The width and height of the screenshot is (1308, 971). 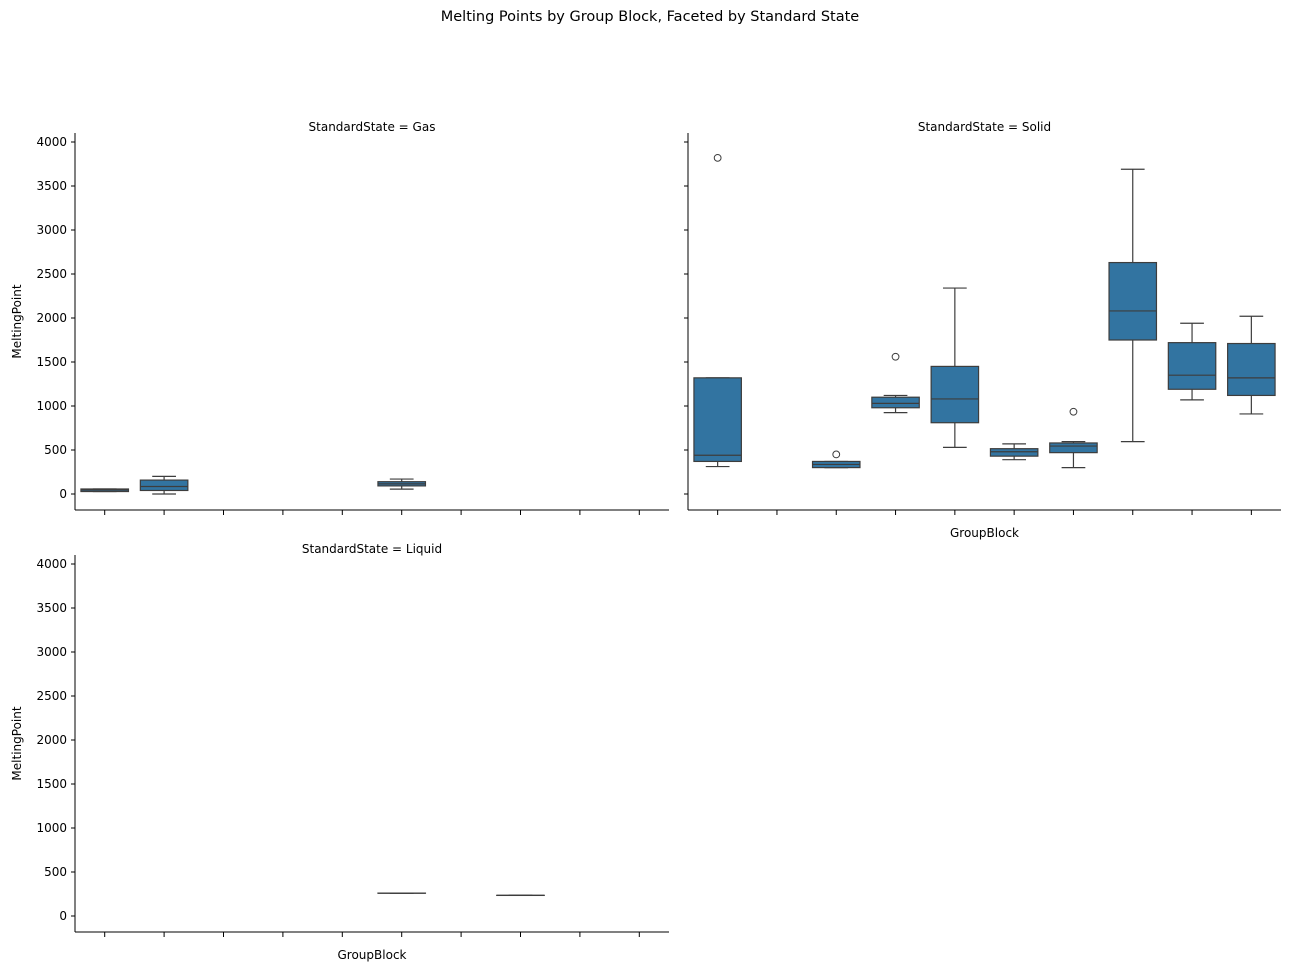 What do you see at coordinates (372, 549) in the screenshot?
I see `facet-title: StandardState = Liquid` at bounding box center [372, 549].